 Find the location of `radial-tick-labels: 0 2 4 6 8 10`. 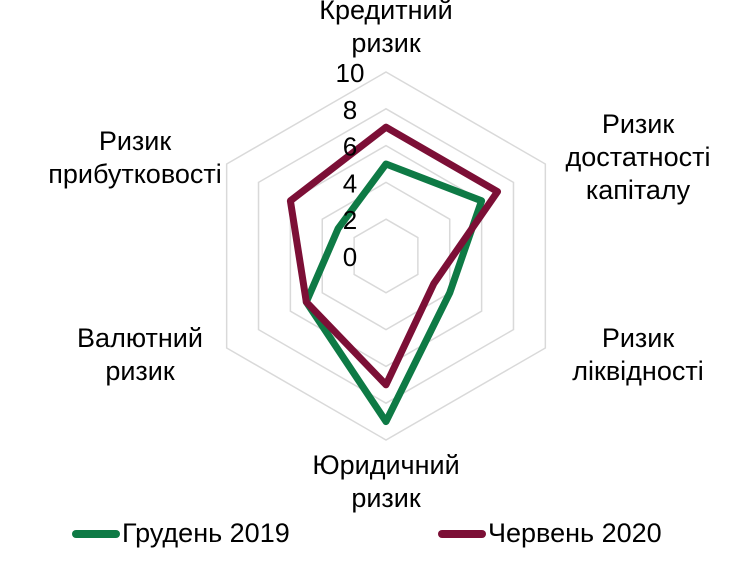

radial-tick-labels: 0 2 4 6 8 10 is located at coordinates (350, 165).